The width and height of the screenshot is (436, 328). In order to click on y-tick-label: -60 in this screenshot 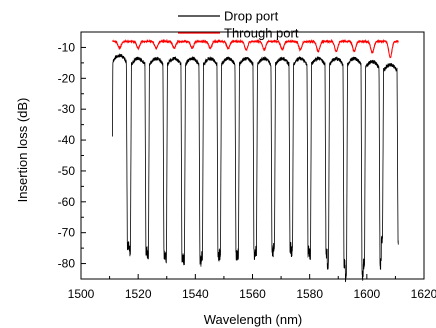, I will do `click(67, 202)`.